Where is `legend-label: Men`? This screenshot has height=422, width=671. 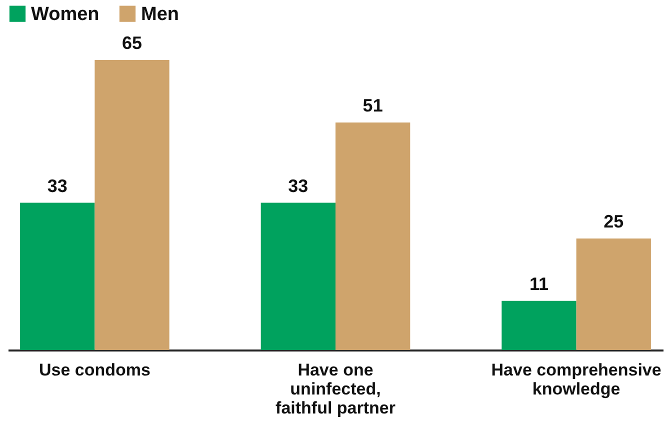 legend-label: Men is located at coordinates (160, 14).